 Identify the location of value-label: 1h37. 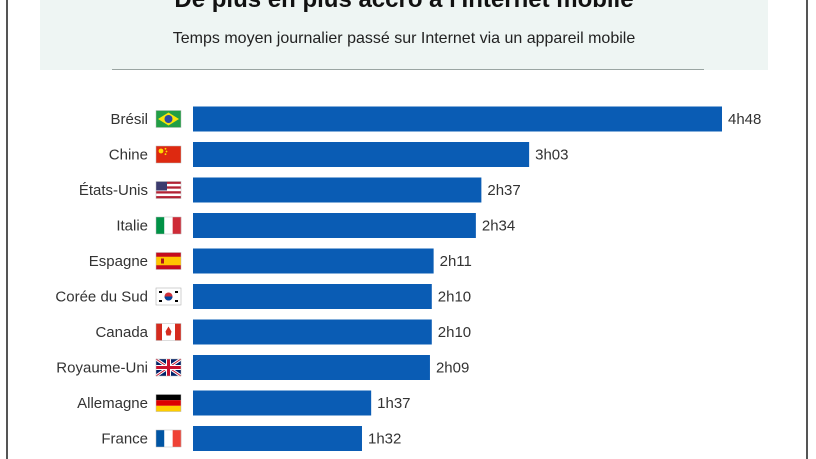
(393, 403).